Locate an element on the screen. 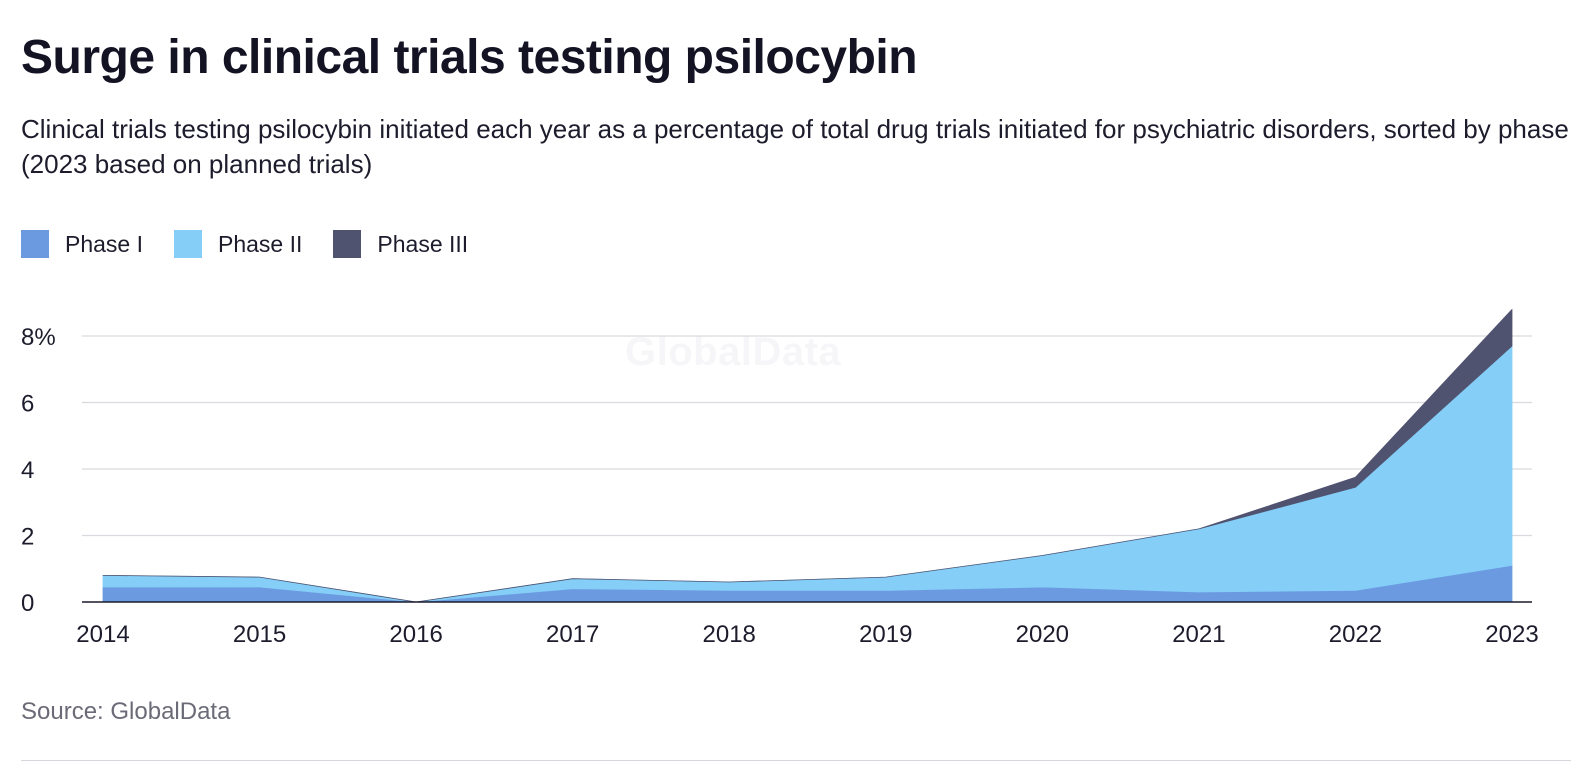 This screenshot has height=779, width=1591. x-tick-label-2018: 2018 is located at coordinates (729, 634).